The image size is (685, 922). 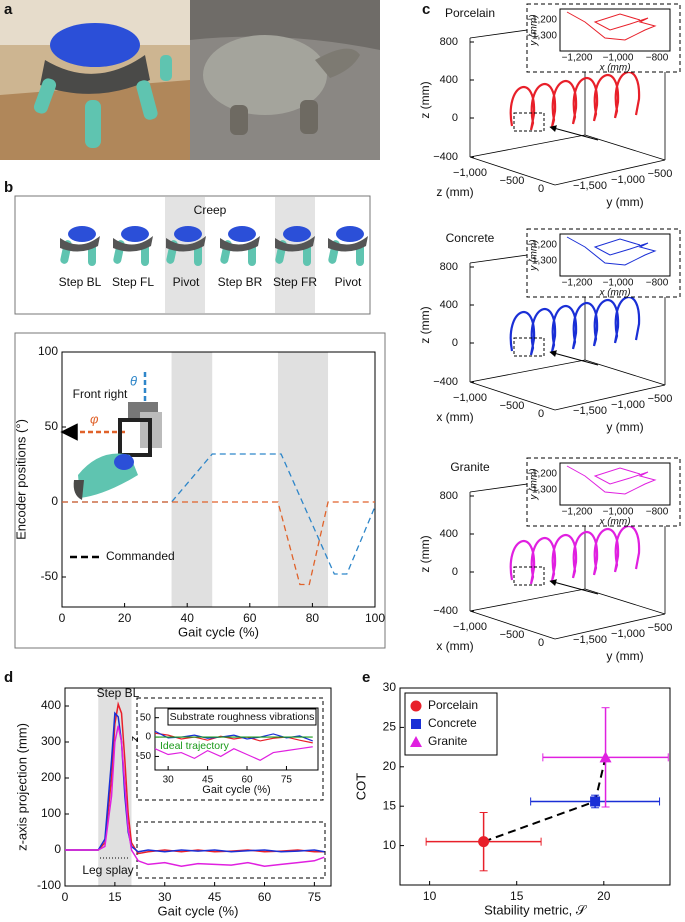 I want to click on x-tick-label: 60, so click(x=250, y=618).